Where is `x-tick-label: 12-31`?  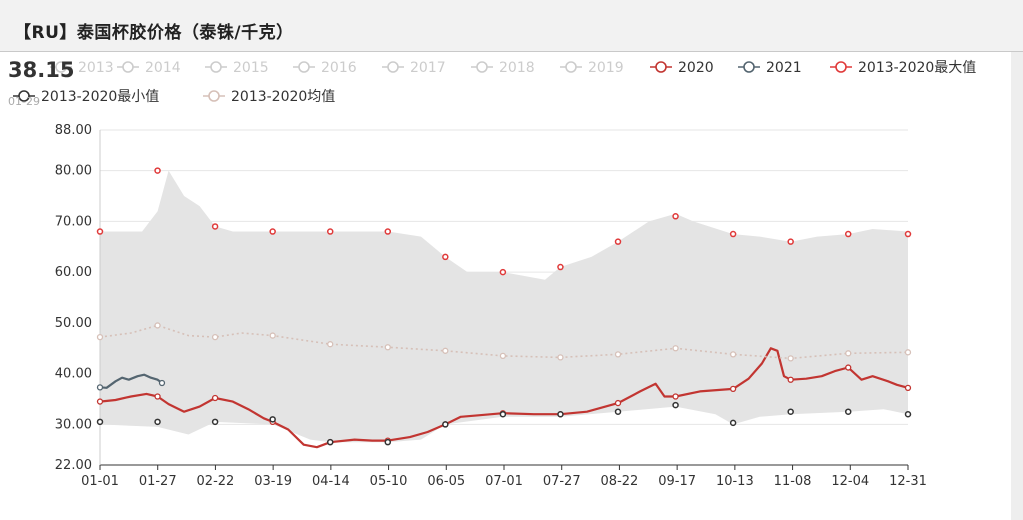 x-tick-label: 12-31 is located at coordinates (908, 481).